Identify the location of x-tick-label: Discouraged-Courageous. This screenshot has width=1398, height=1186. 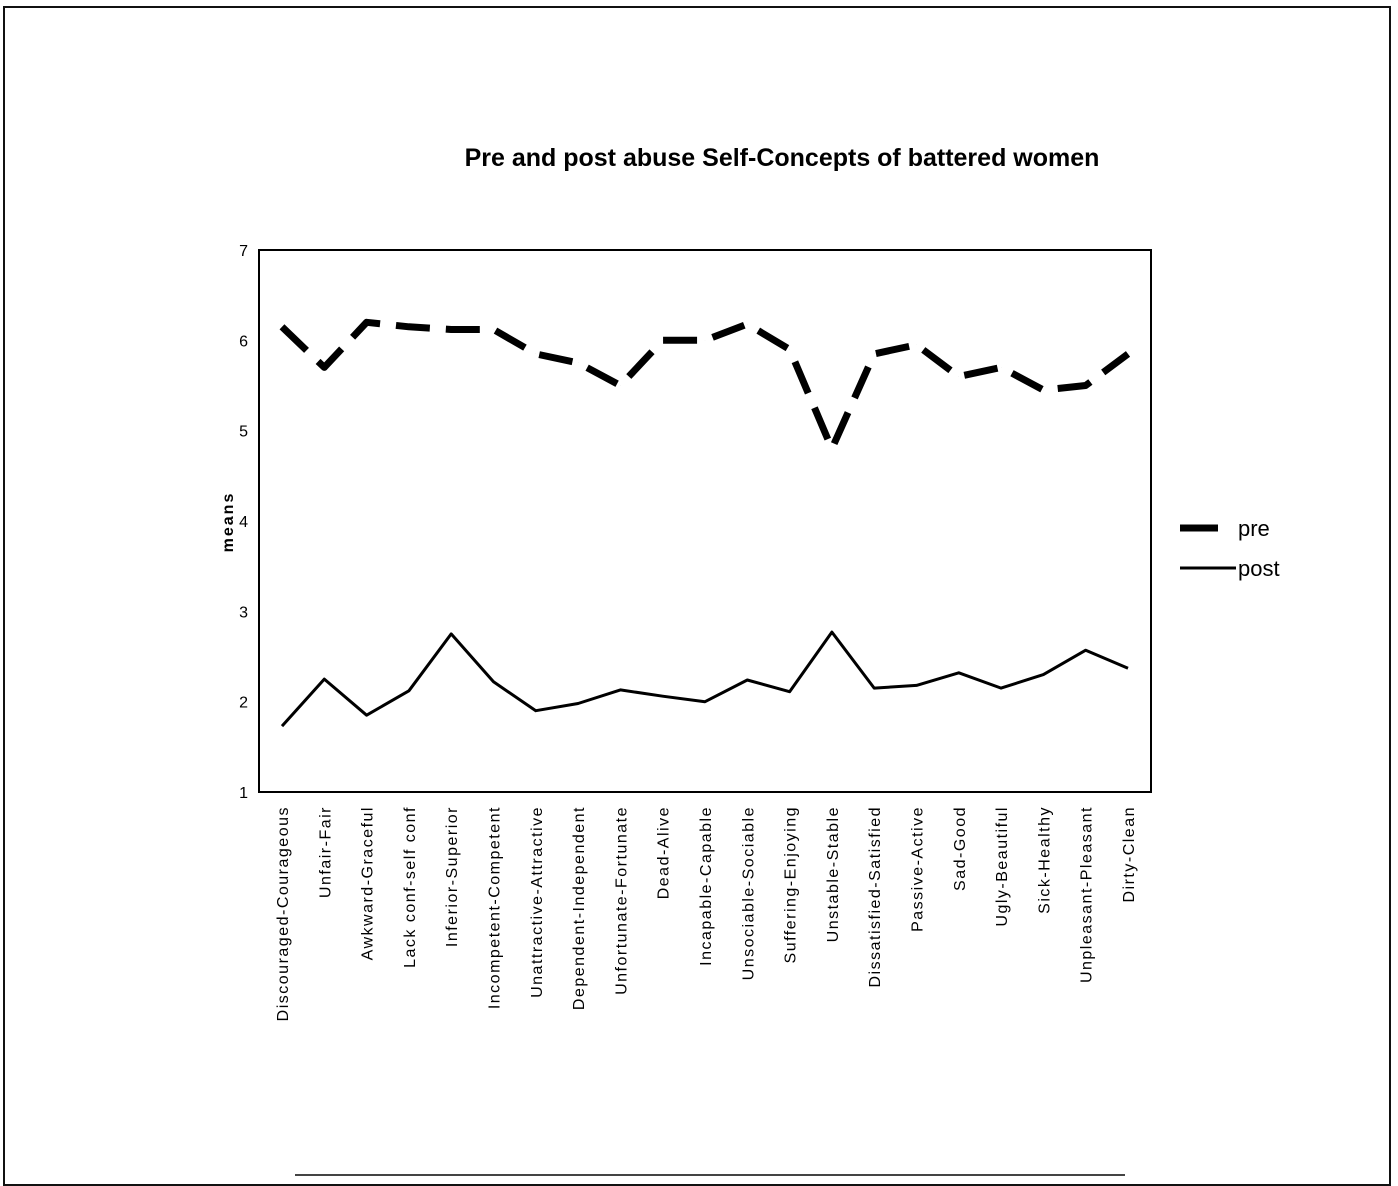
(283, 913).